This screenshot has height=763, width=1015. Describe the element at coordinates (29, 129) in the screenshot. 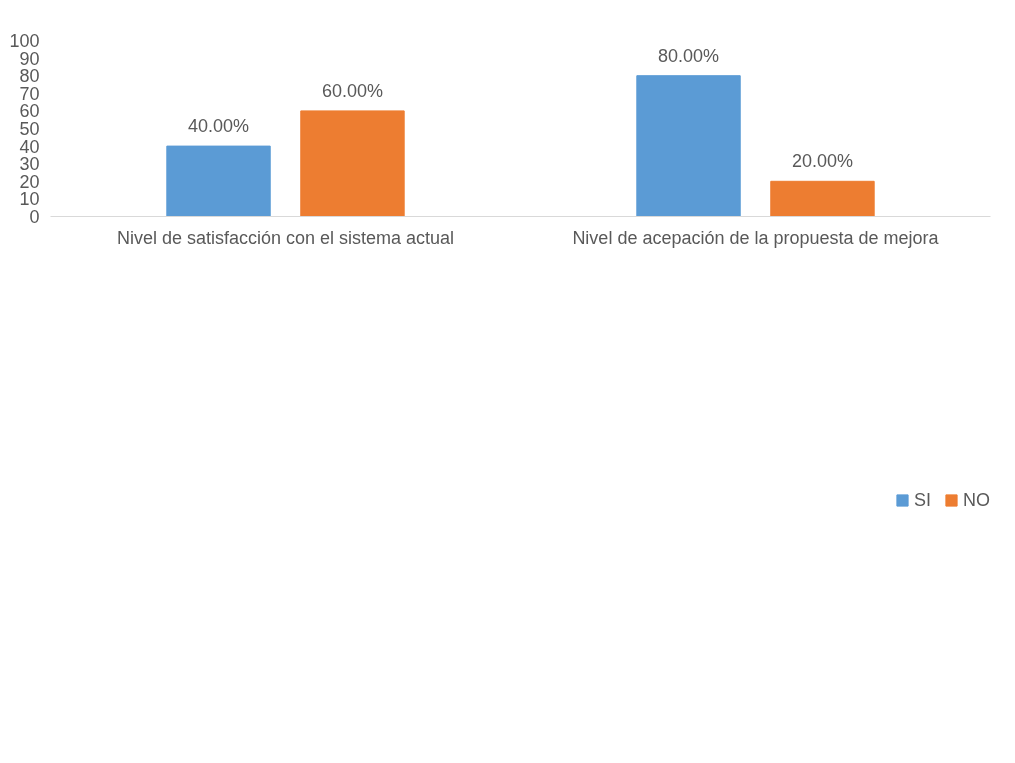

I see `y-tick-label: 50` at that location.